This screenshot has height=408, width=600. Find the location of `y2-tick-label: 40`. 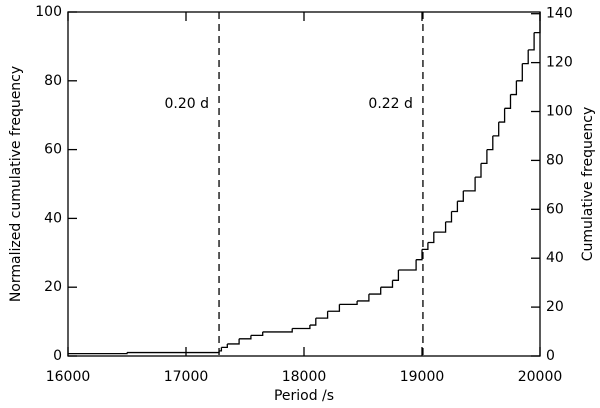

y2-tick-label: 40 is located at coordinates (555, 258).